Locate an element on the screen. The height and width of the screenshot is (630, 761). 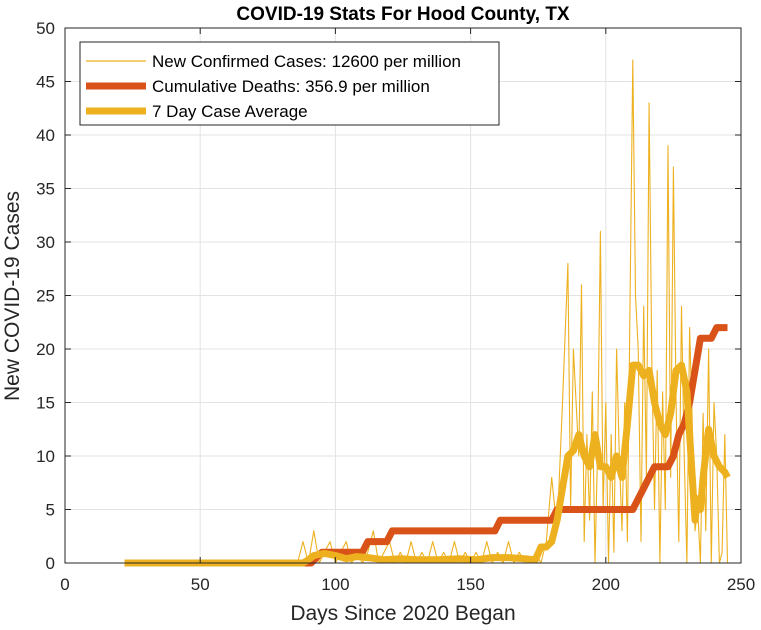
legend-label-cumulative-deaths: Cumulative Deaths: 356.9 per million is located at coordinates (291, 86).